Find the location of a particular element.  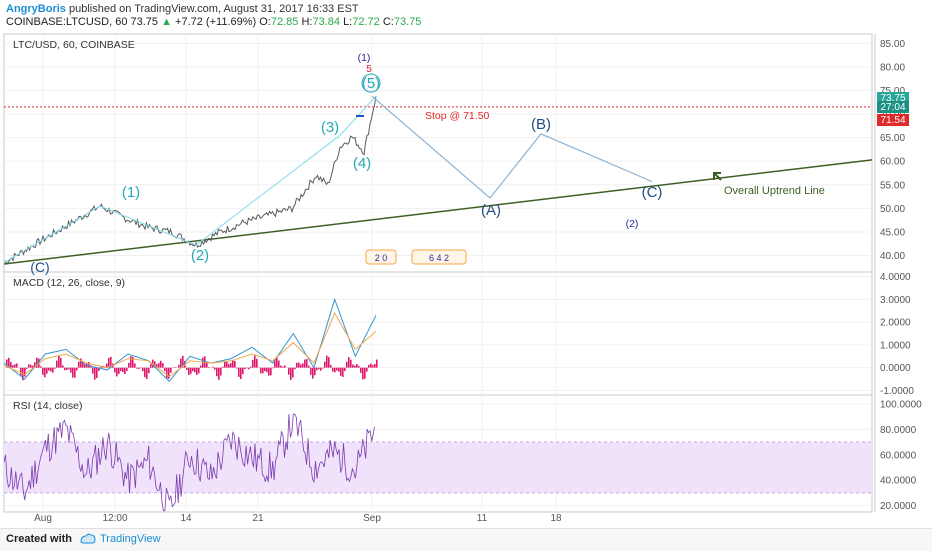

y-tick-label: 1.0000 is located at coordinates (895, 345).